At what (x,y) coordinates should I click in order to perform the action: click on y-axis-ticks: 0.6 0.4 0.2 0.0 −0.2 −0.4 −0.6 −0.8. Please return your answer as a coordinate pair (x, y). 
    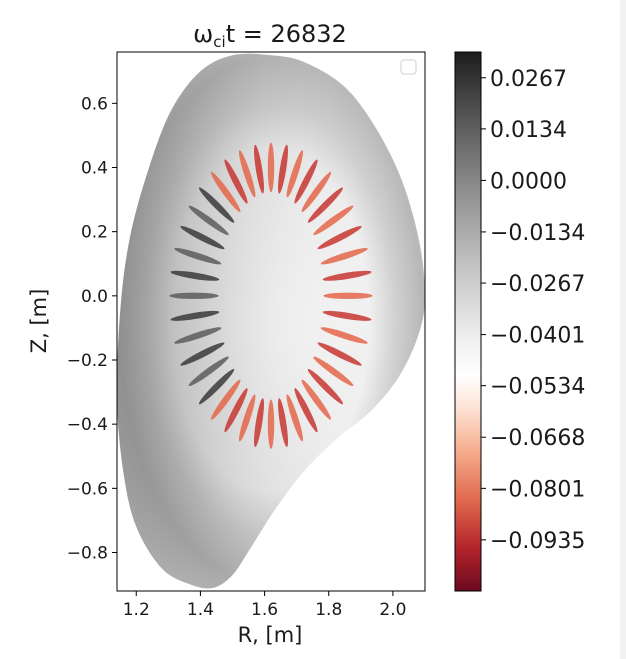
    Looking at the image, I should click on (92, 329).